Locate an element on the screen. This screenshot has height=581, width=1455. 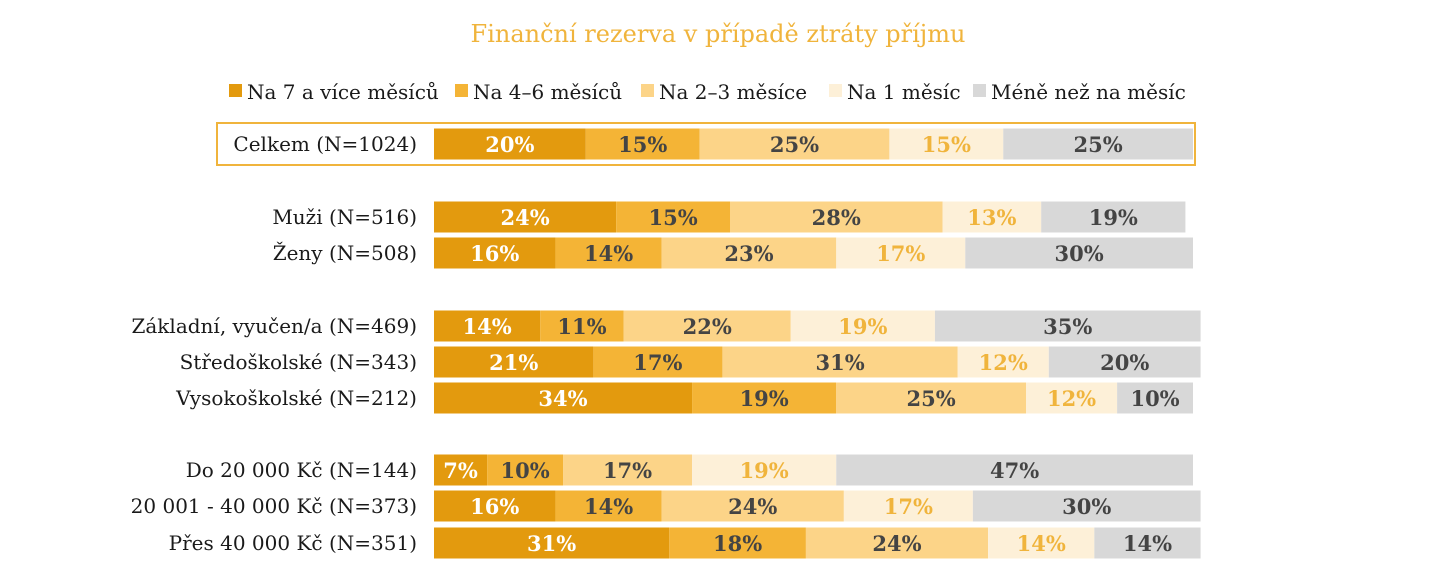
bar-row: 16% 14% 24% 17% 30% is located at coordinates (817, 506).